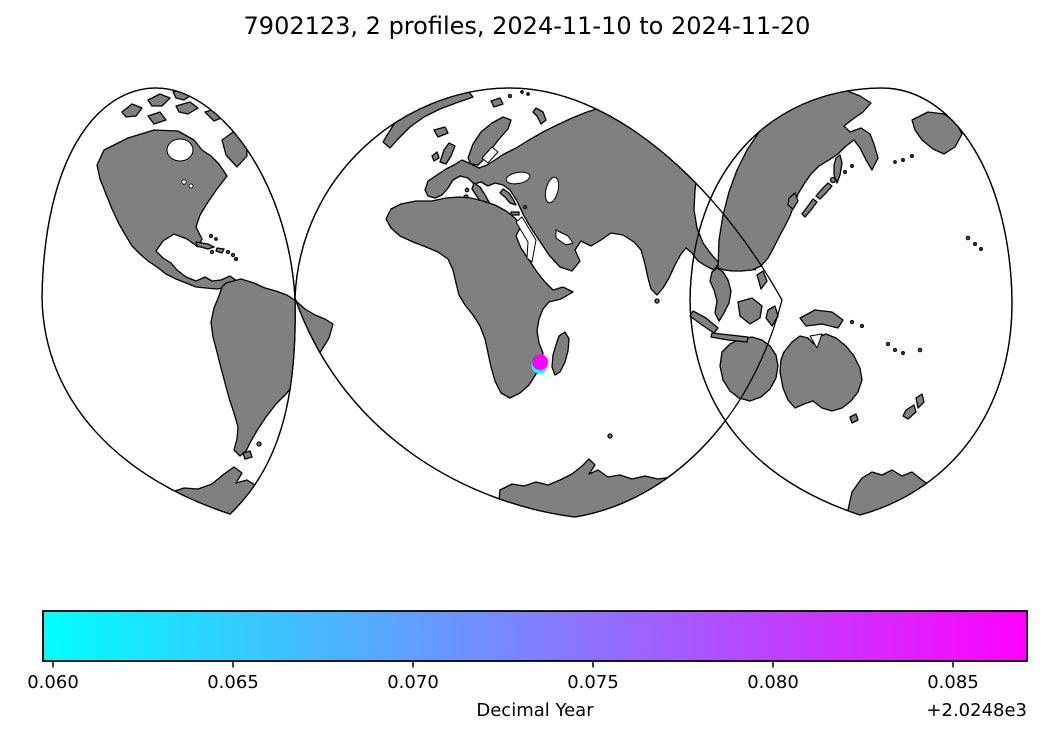 The width and height of the screenshot is (1050, 750). What do you see at coordinates (508, 197) in the screenshot?
I see `greece` at bounding box center [508, 197].